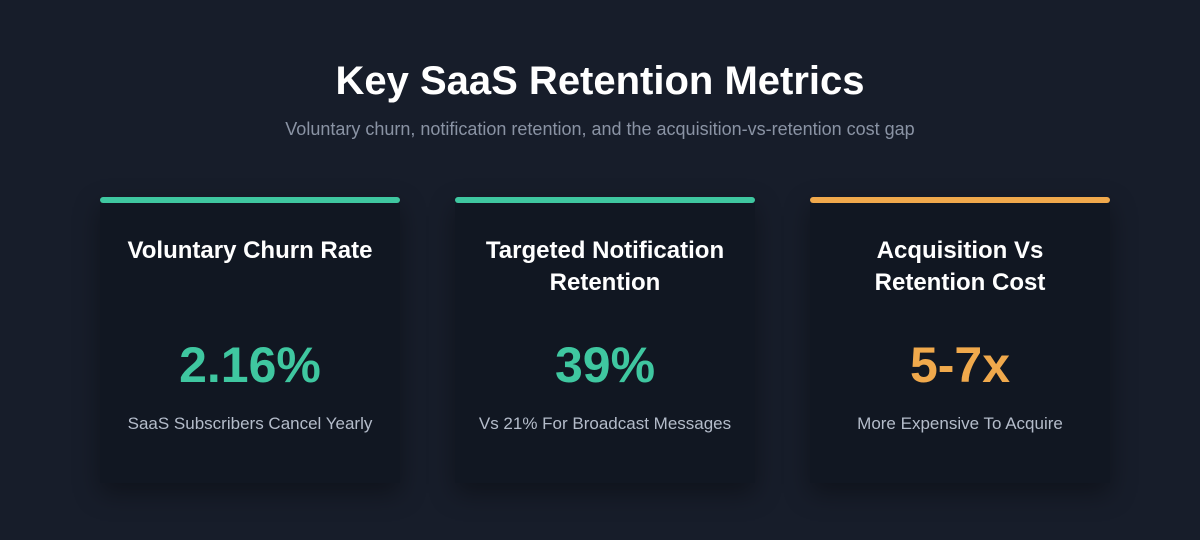 The width and height of the screenshot is (1200, 540). What do you see at coordinates (605, 365) in the screenshot?
I see `card-value: 39%` at bounding box center [605, 365].